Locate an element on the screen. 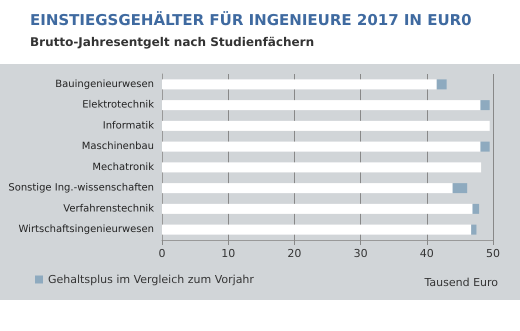 This screenshot has width=520, height=331. y-tick-label: Mechatronik is located at coordinates (123, 167).